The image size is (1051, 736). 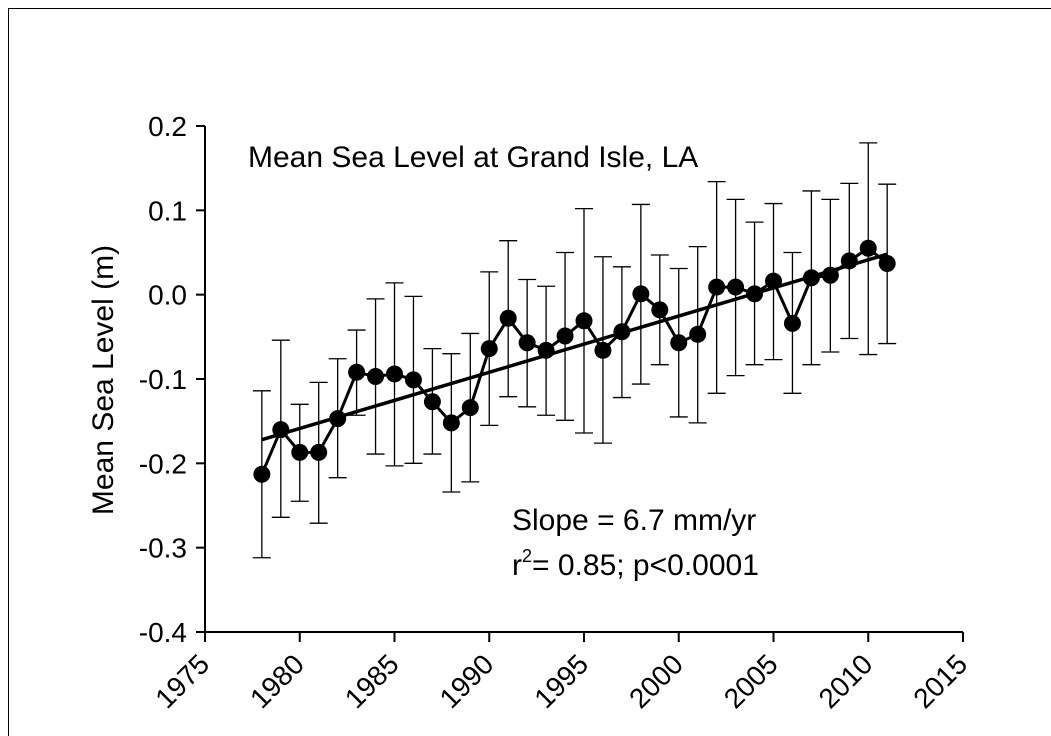 What do you see at coordinates (561, 681) in the screenshot?
I see `x-tick-label: 1995` at bounding box center [561, 681].